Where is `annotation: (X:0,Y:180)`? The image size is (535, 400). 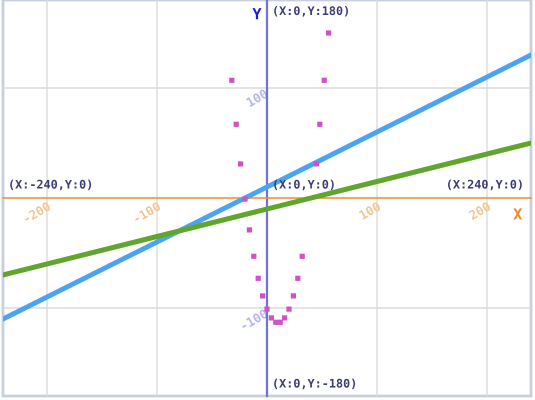 annotation: (X:0,Y:180) is located at coordinates (311, 11).